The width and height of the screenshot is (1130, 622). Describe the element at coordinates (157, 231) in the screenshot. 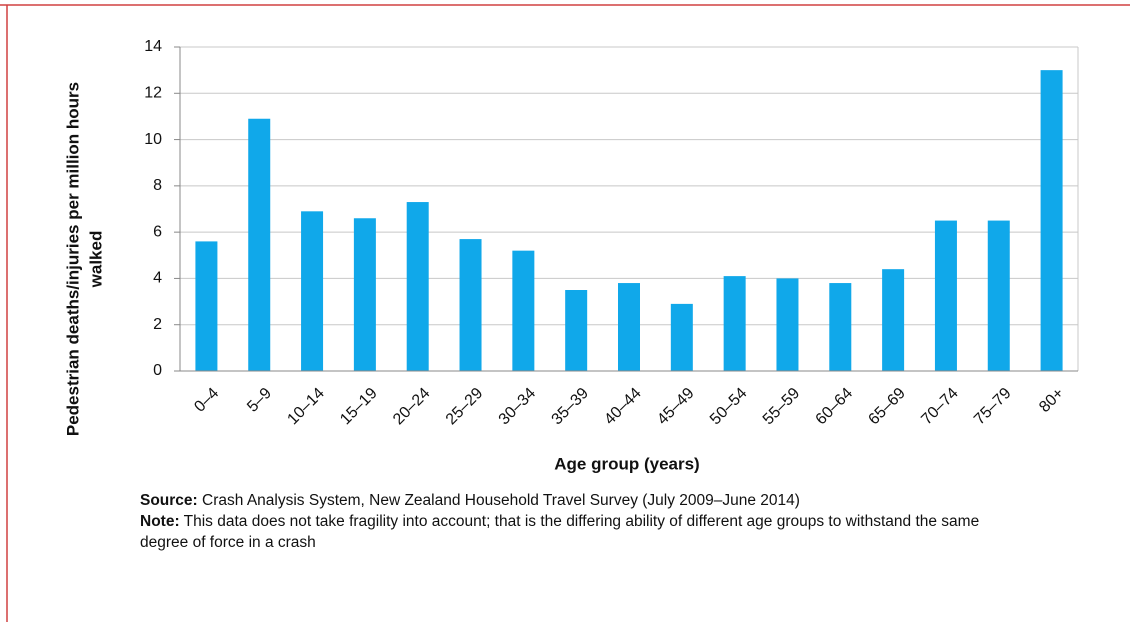

I see `y-tick-label: 6` at that location.